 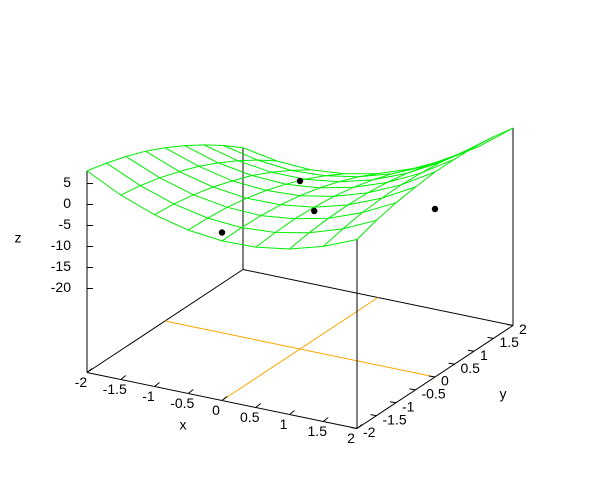 What do you see at coordinates (183, 425) in the screenshot?
I see `x-axis-label: x` at bounding box center [183, 425].